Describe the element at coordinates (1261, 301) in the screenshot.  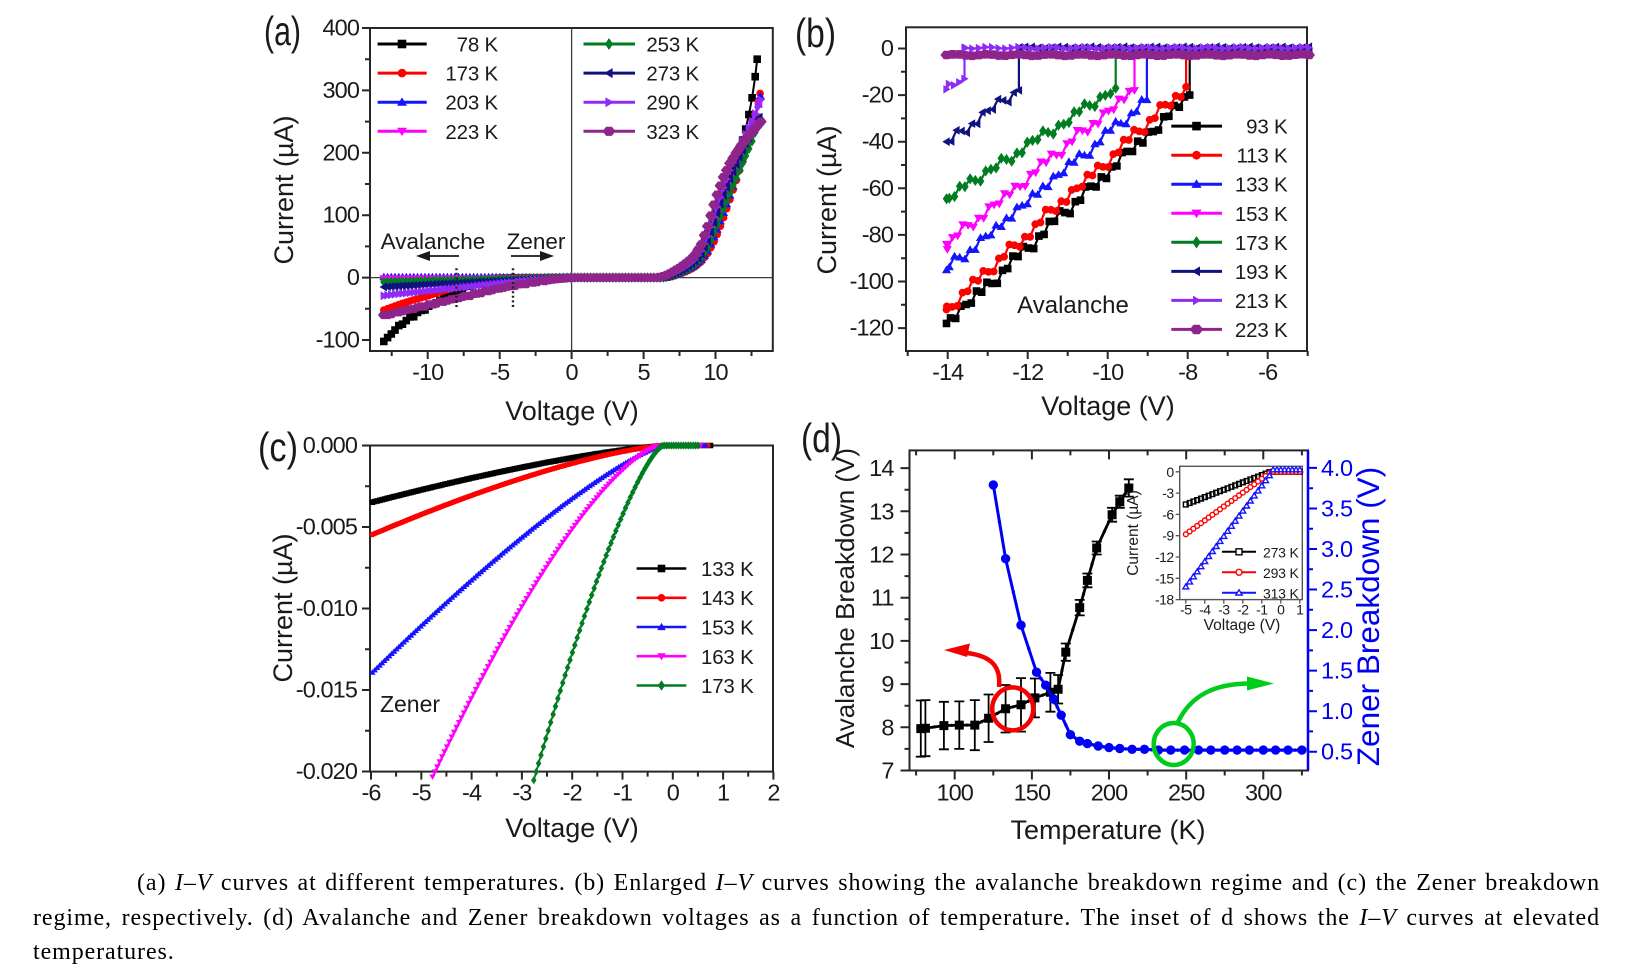
I see `svg-text: 213 K` at that location.